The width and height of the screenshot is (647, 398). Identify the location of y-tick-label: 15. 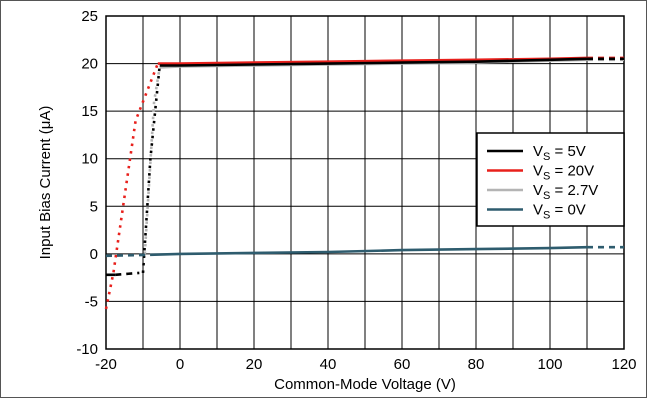
(89, 111).